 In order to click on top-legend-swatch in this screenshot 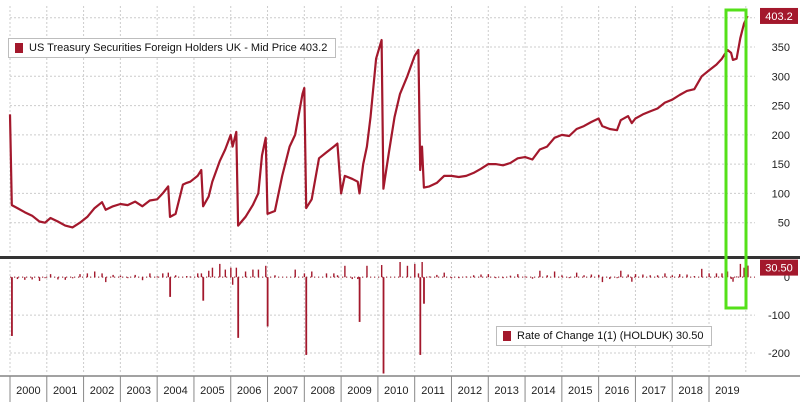, I will do `click(19, 48)`.